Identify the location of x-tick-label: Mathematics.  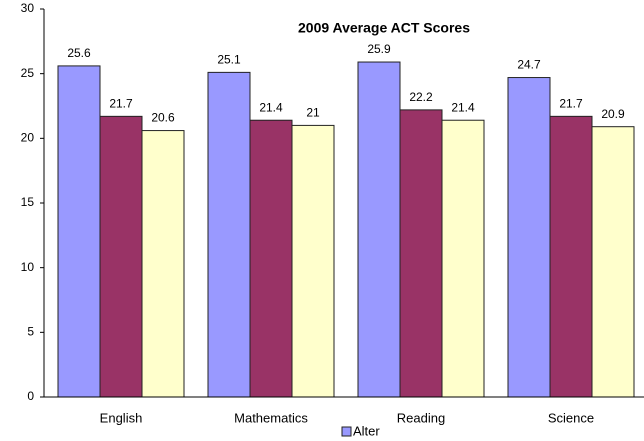
(271, 417).